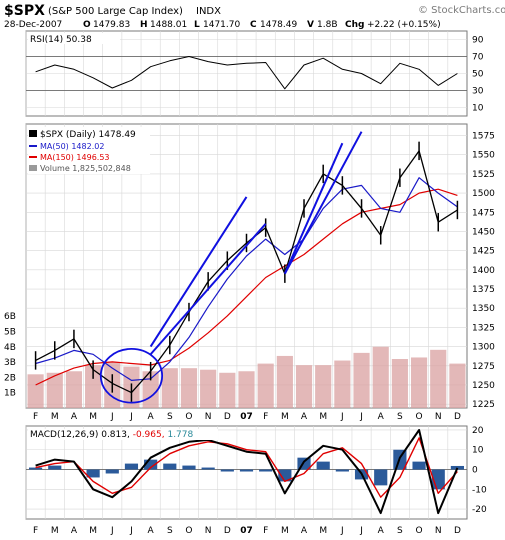 Image resolution: width=505 pixels, height=540 pixels. Describe the element at coordinates (483, 290) in the screenshot. I see `y-tick-label: 1375` at that location.